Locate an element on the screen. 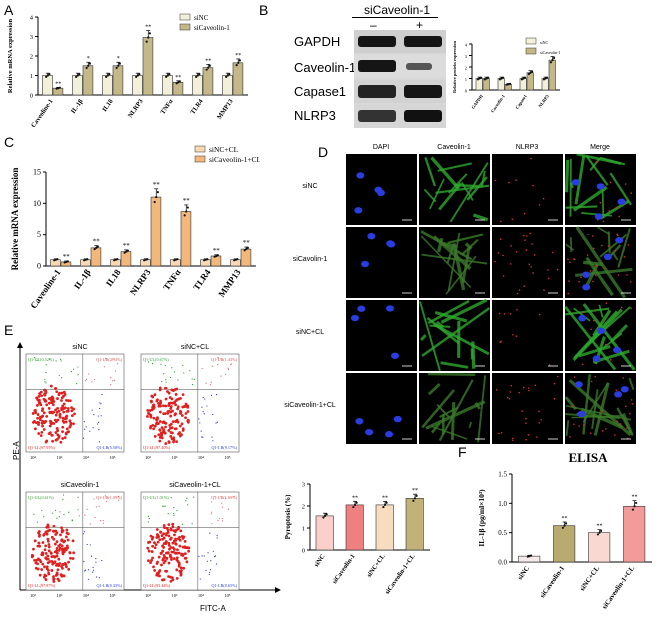 This screenshot has height=624, width=669. blot-label-nlrp3: NLRP3 is located at coordinates (315, 115).